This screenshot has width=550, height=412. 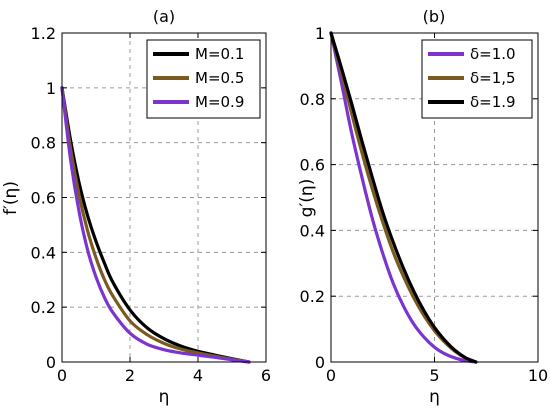 I want to click on y-tick-label: 1.2, so click(x=43, y=33).